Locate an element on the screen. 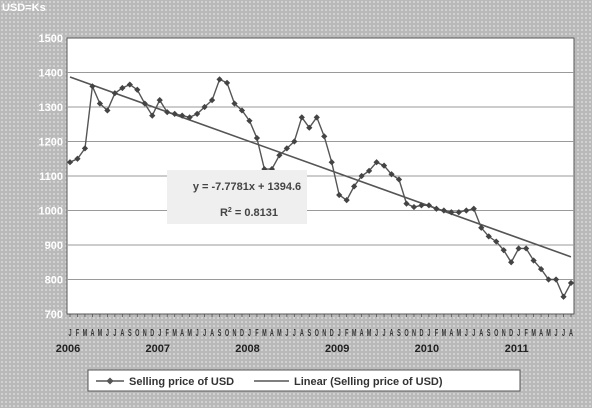  x-tick-label-21: O is located at coordinates (227, 332).